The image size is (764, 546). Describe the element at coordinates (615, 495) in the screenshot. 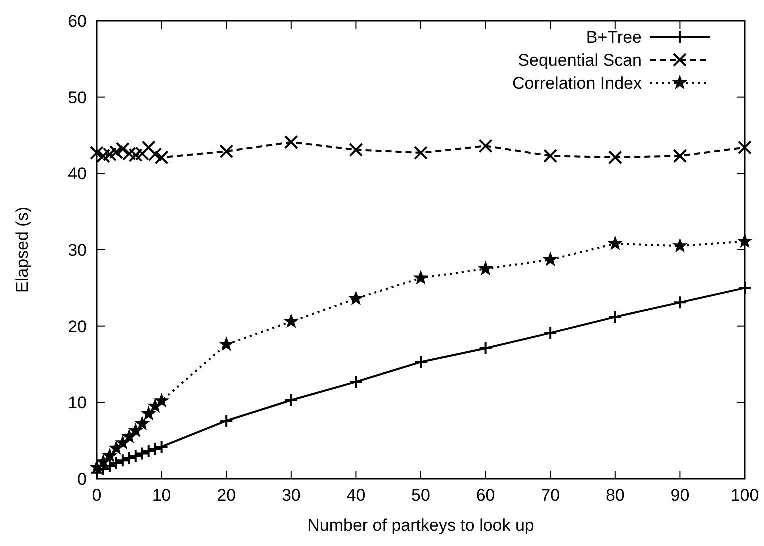

I see `x-tick-label: 80` at that location.